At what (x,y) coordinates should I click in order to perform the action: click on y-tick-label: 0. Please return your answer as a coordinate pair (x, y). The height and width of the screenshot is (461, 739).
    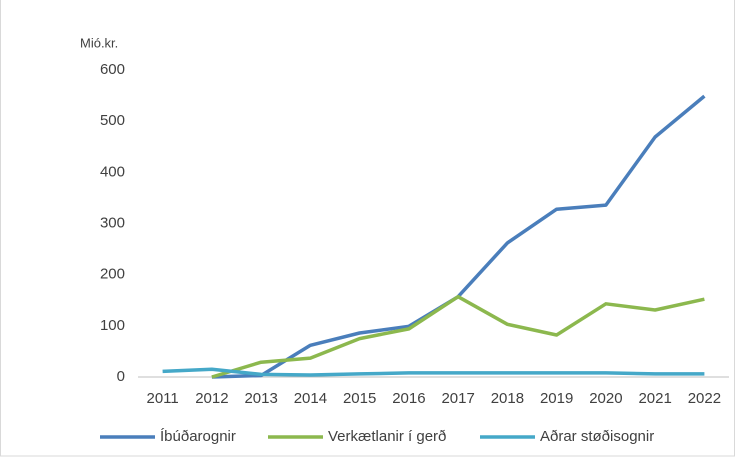
    Looking at the image, I should click on (121, 376).